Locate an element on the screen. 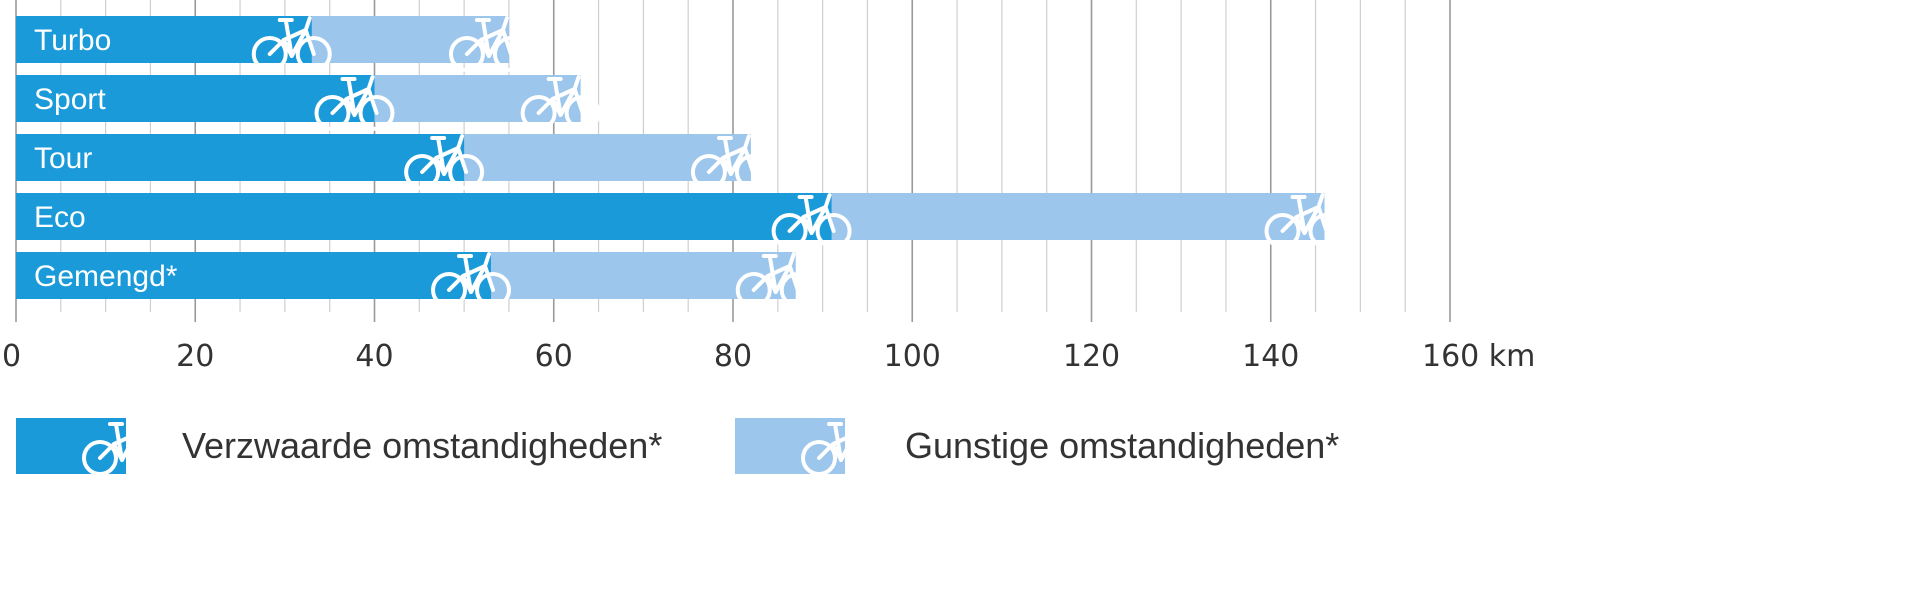  category-label: Eco is located at coordinates (60, 217).